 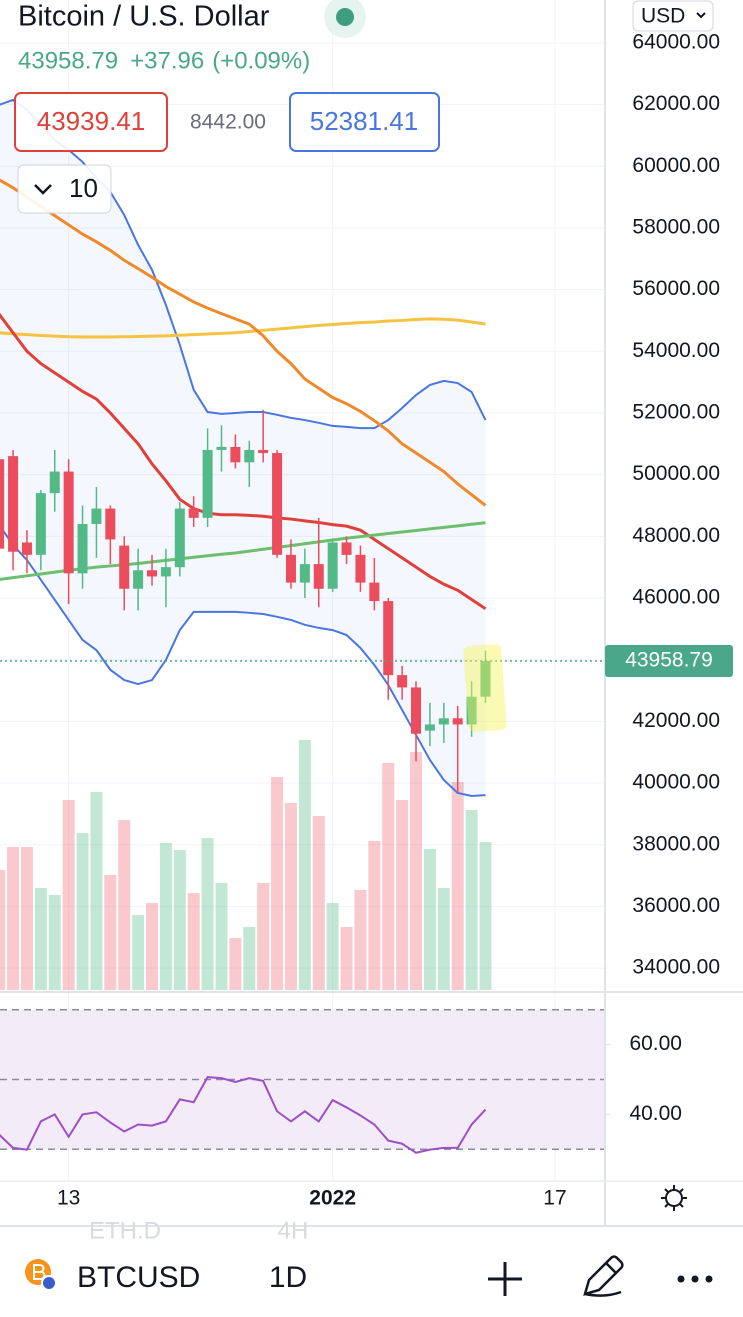 I want to click on coin-glyph, so click(x=39, y=1272).